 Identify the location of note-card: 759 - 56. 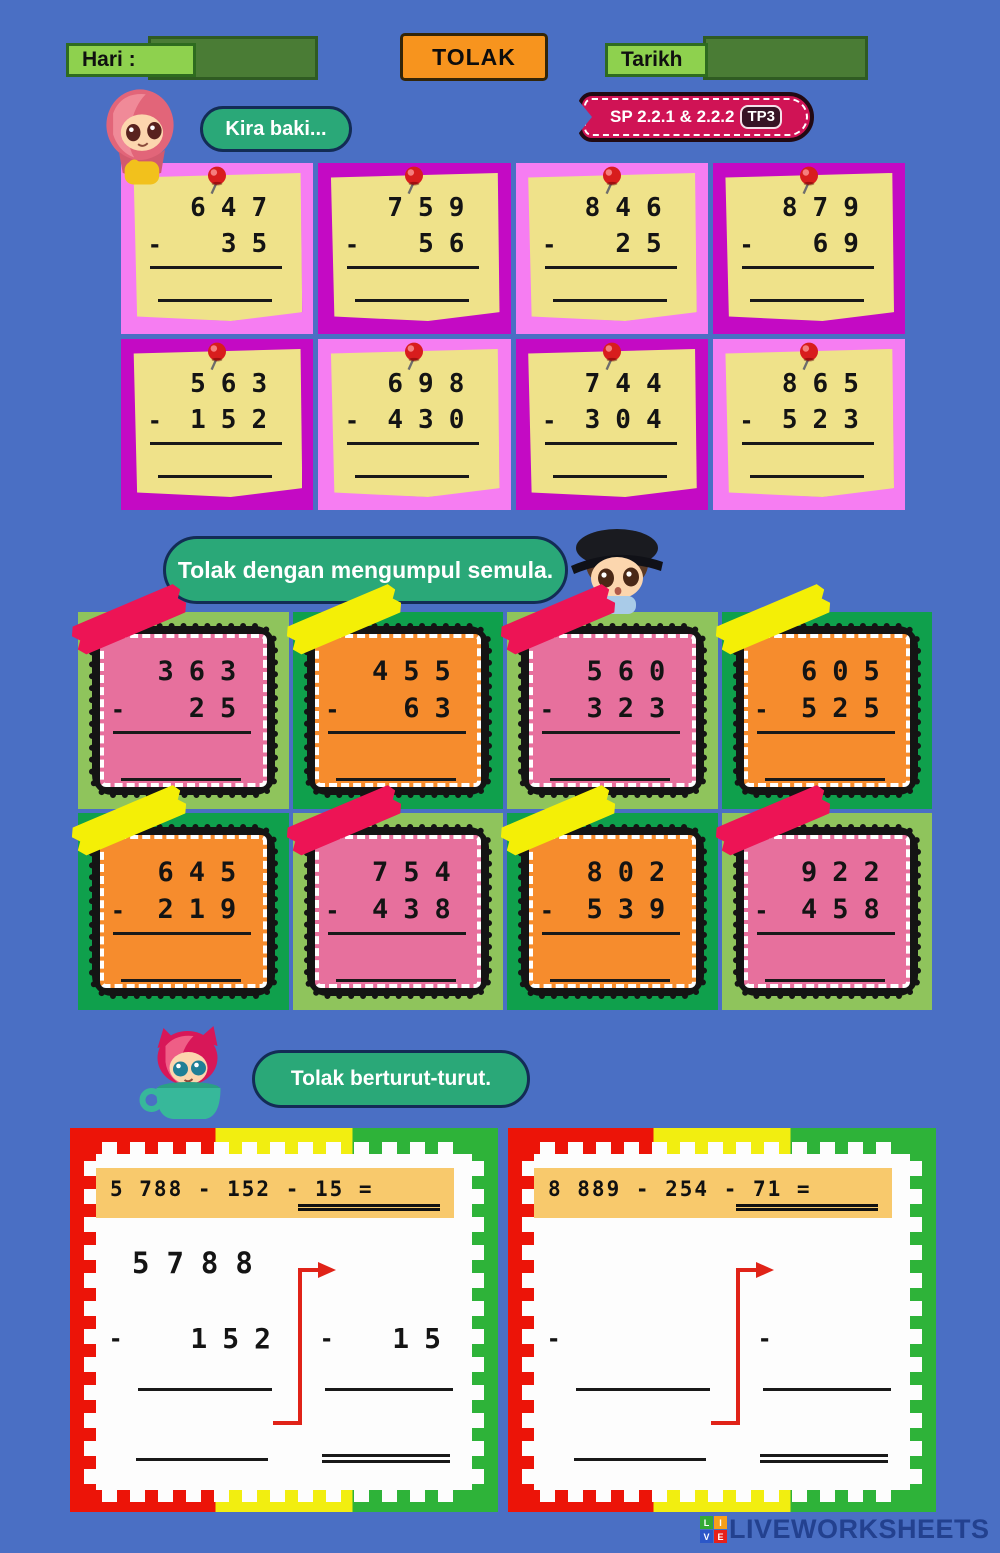
(414, 248).